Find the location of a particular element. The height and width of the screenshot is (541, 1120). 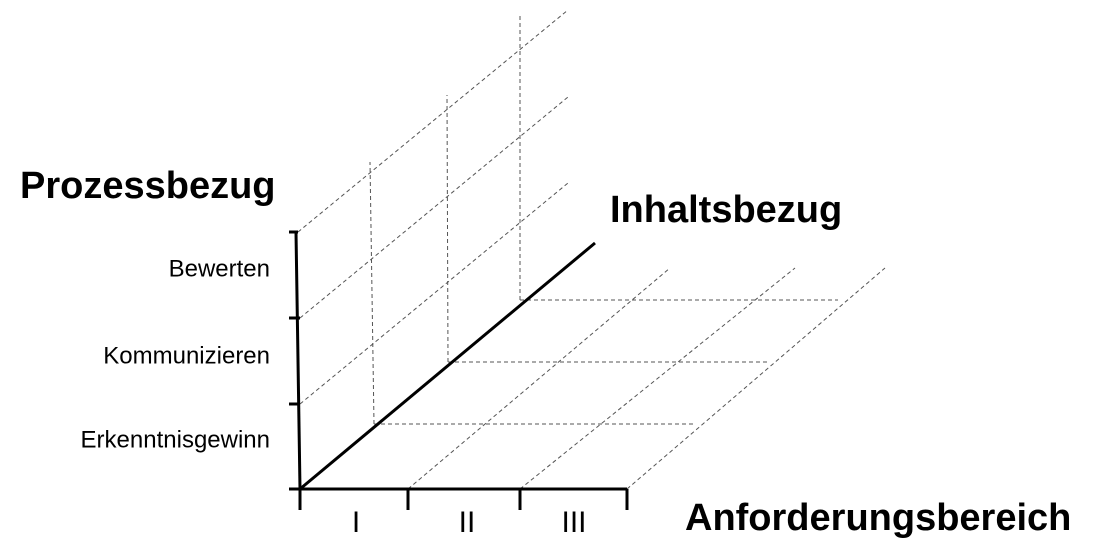

vertical-axis is located at coordinates (298, 360).